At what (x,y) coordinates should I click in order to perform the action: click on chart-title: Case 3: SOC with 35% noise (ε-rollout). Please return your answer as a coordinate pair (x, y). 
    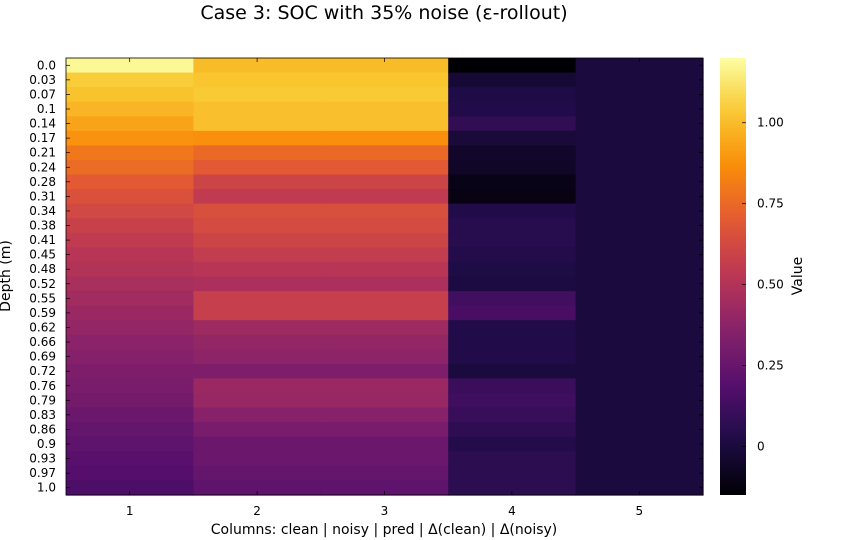
    Looking at the image, I should click on (383, 13).